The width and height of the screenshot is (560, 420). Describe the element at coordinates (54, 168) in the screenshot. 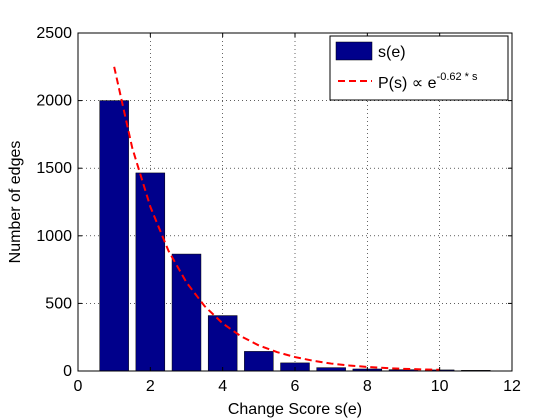

I see `y-tick-label: 1500` at that location.